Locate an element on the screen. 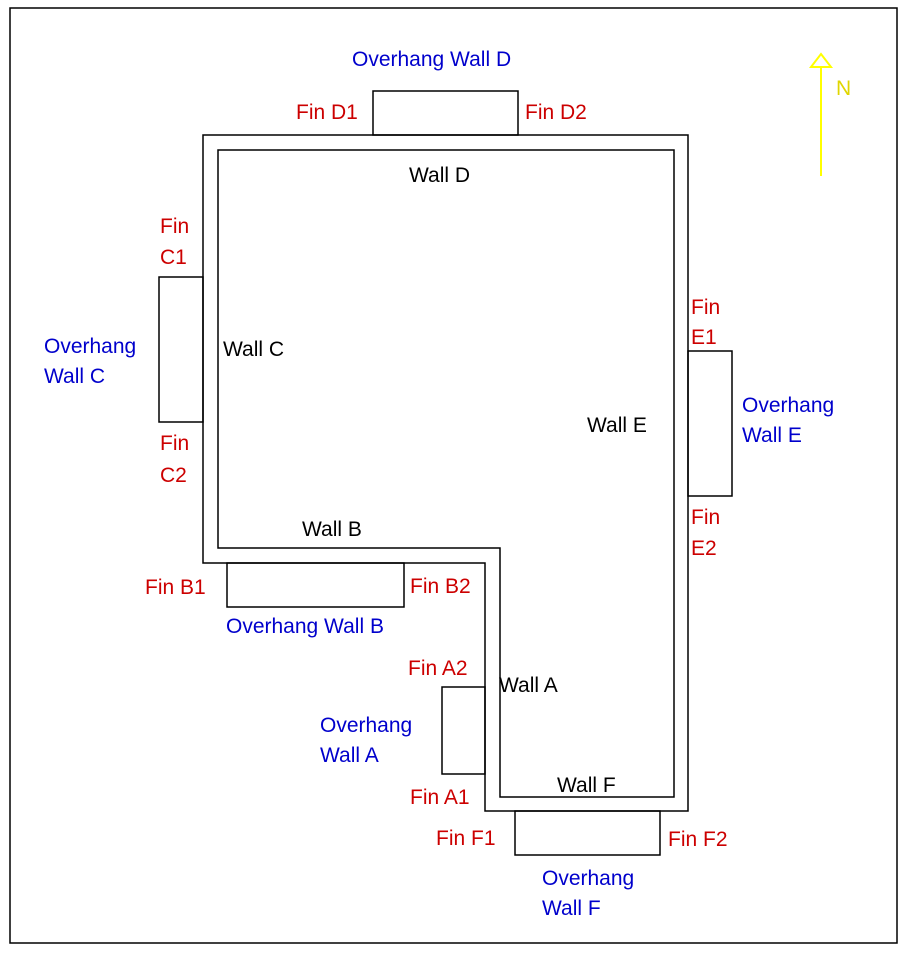  fin-b2-label: Fin B2 is located at coordinates (440, 586).